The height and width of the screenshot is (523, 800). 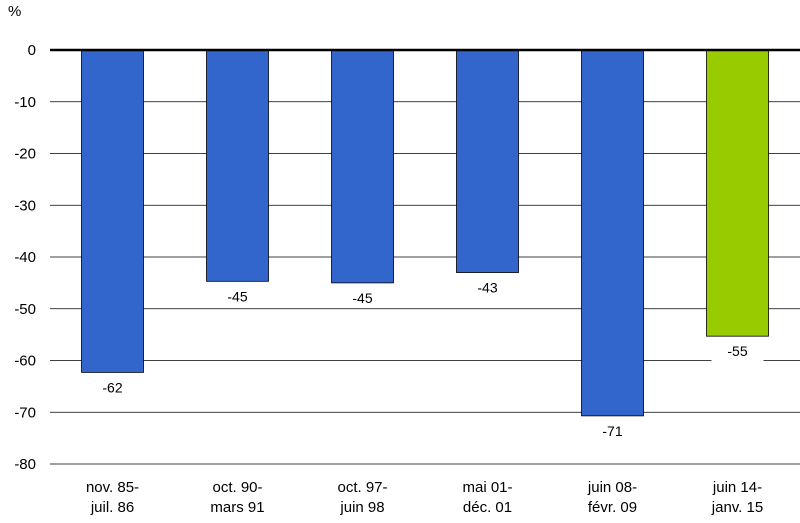 What do you see at coordinates (361, 507) in the screenshot?
I see `x-category-label: juin 98` at bounding box center [361, 507].